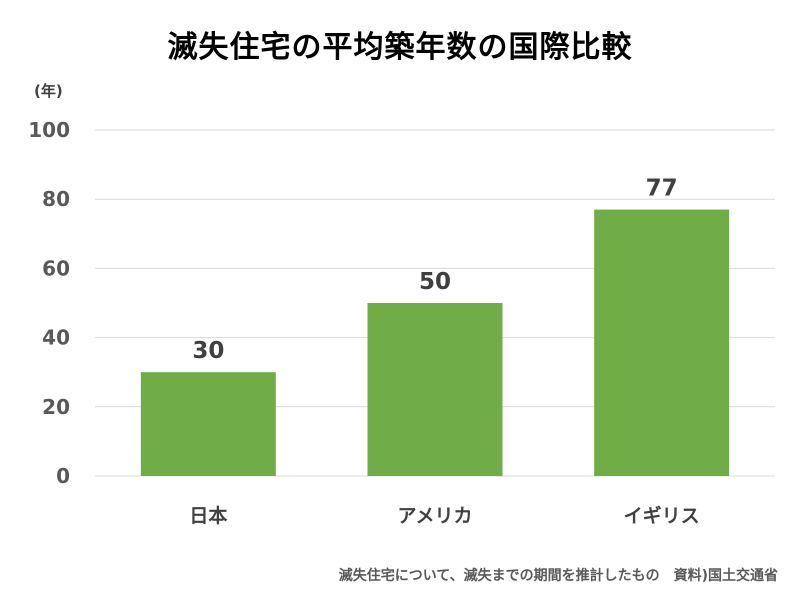 This screenshot has height=600, width=800. Describe the element at coordinates (56, 199) in the screenshot. I see `y-tick-label: 80` at that location.